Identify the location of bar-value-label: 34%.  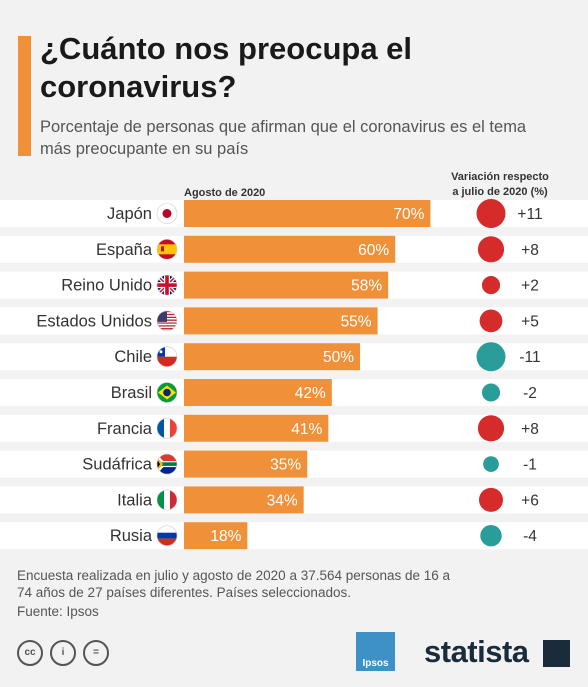
(282, 500).